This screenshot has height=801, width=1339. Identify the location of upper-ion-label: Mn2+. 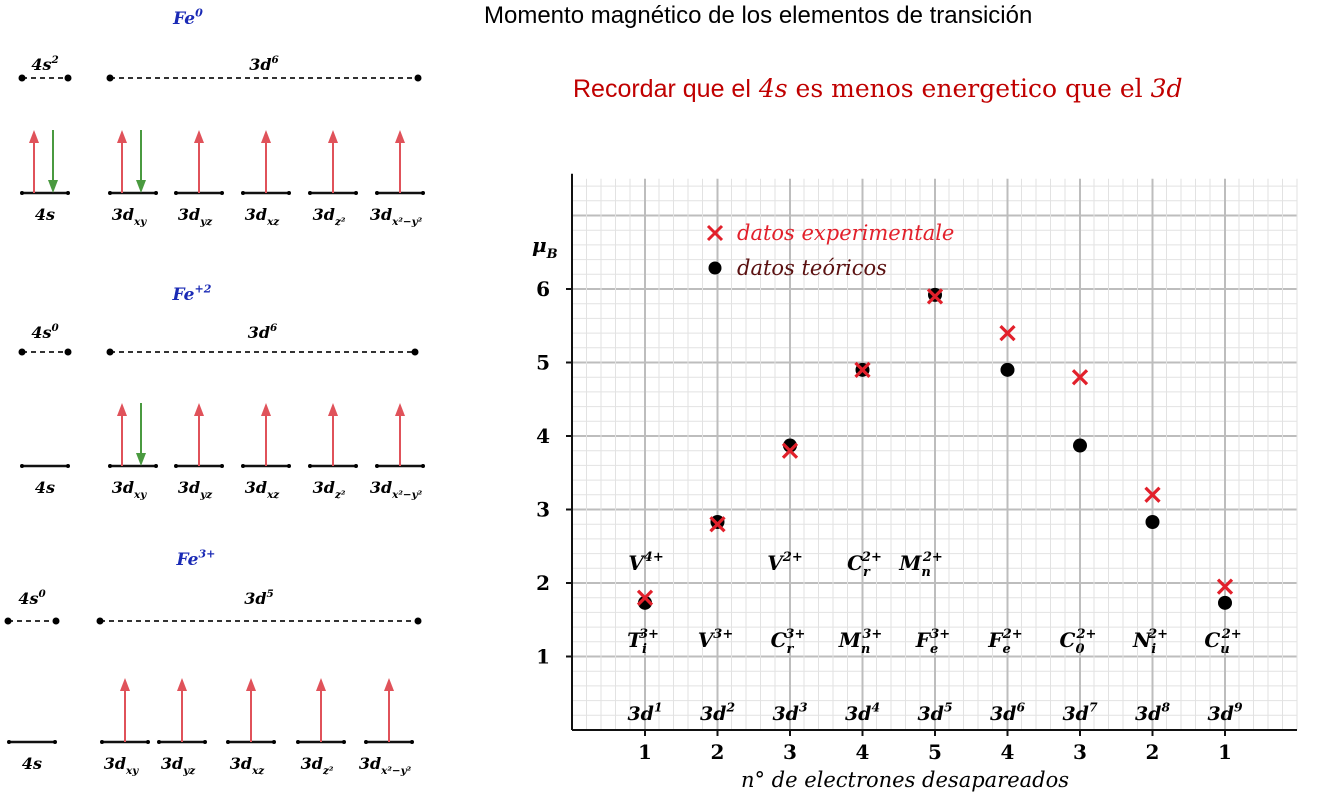
(920, 565).